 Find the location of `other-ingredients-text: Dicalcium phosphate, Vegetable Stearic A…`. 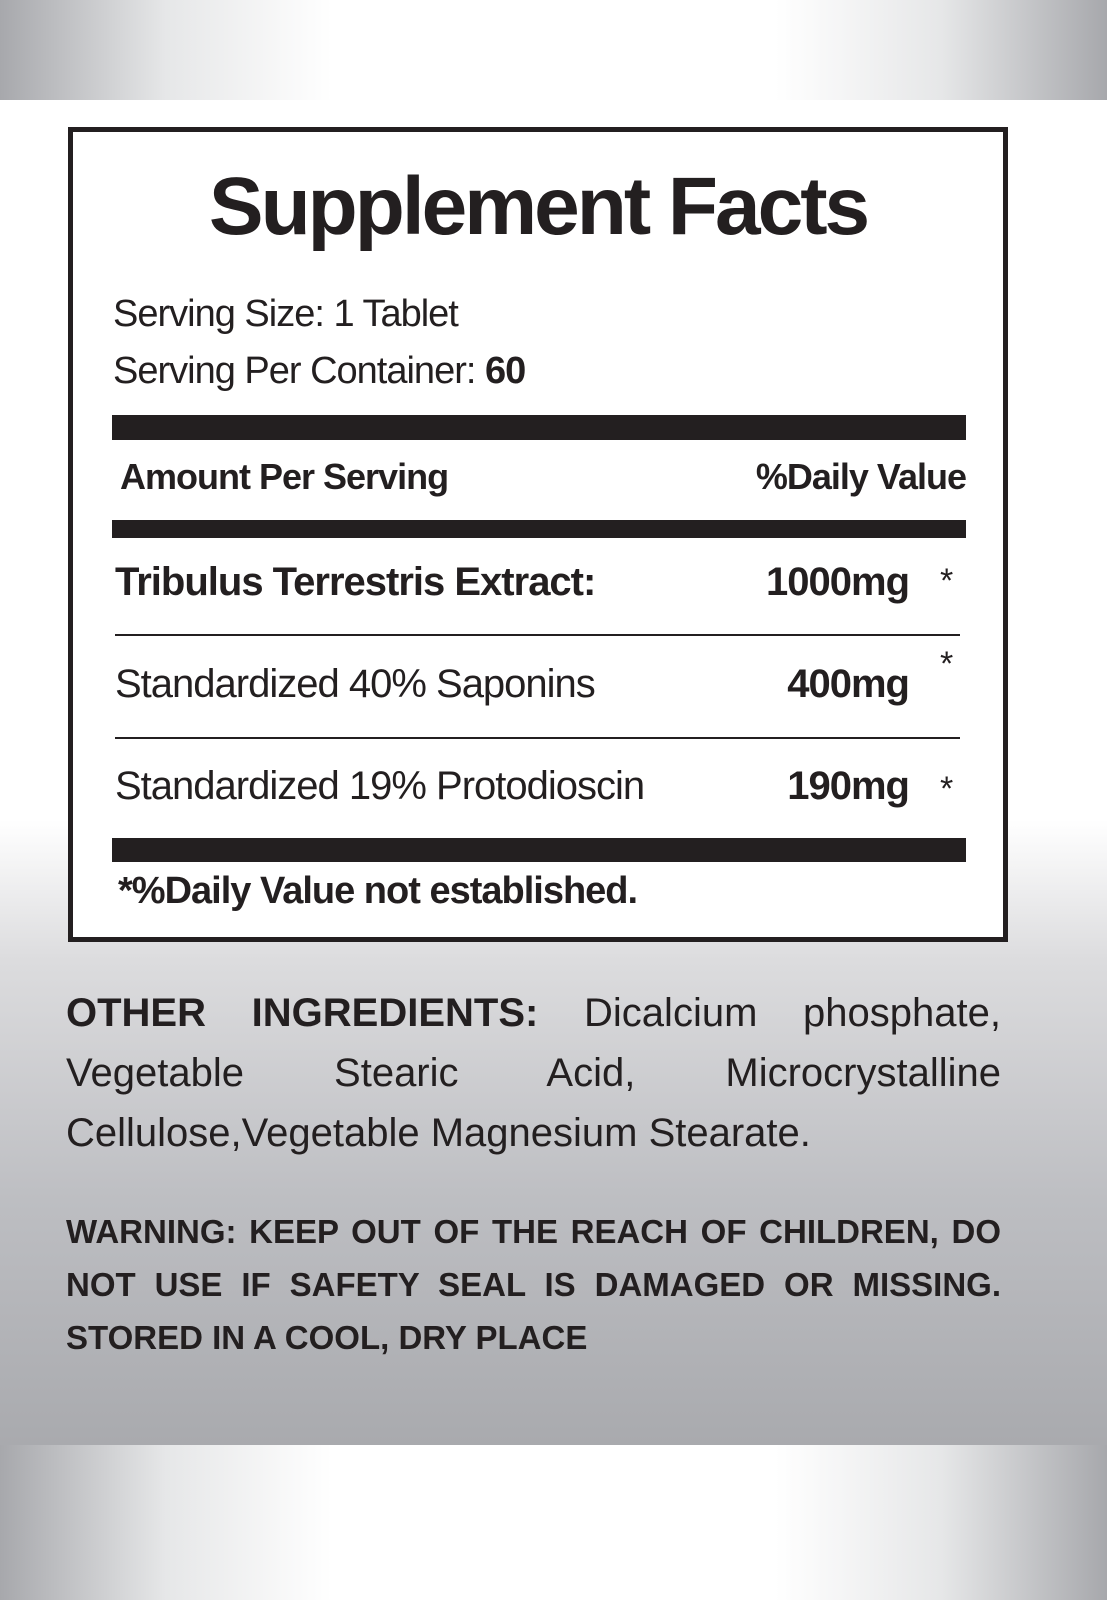

other-ingredients-text: Dicalcium phosphate, Vegetable Stearic A… is located at coordinates (534, 1073).